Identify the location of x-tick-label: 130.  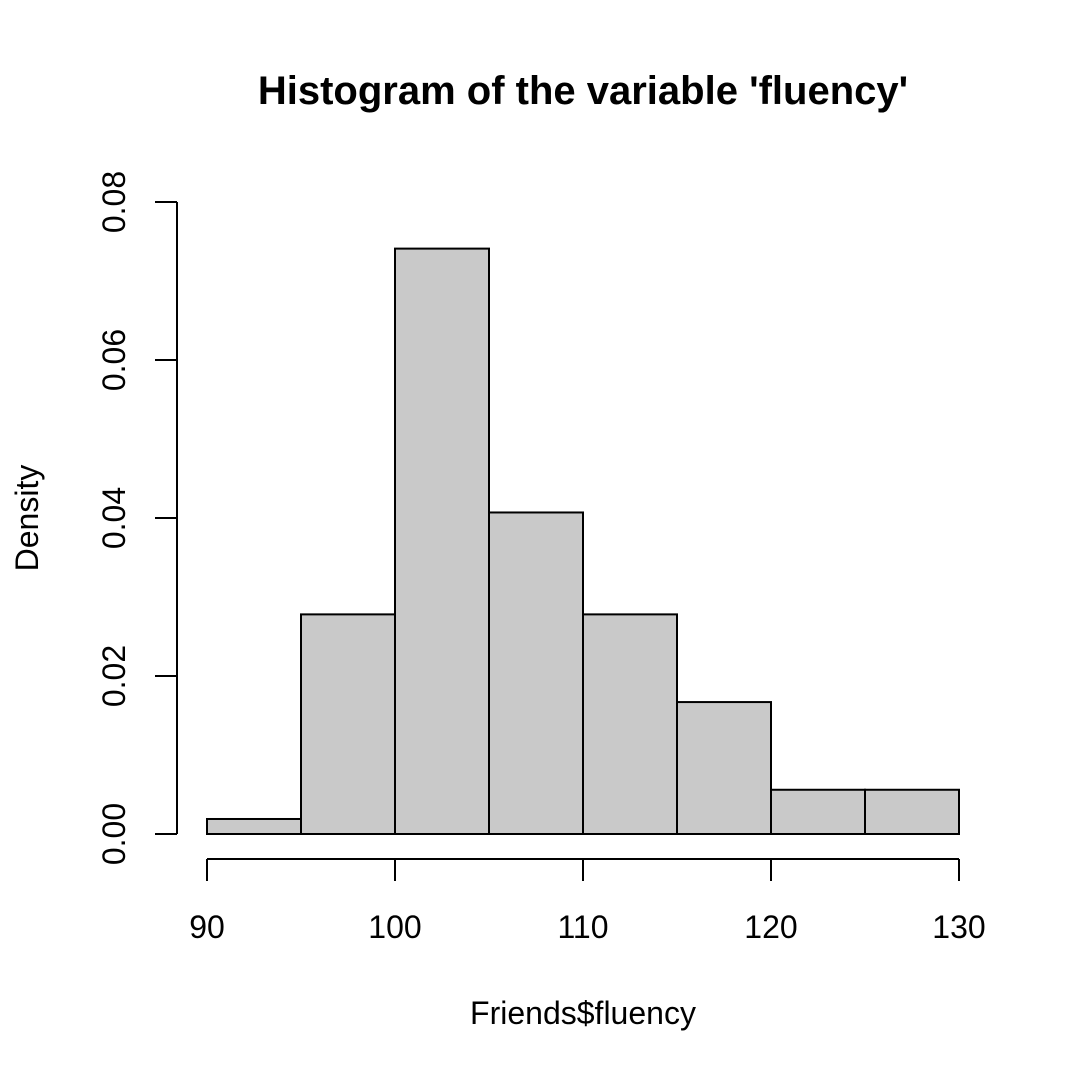
(958, 927).